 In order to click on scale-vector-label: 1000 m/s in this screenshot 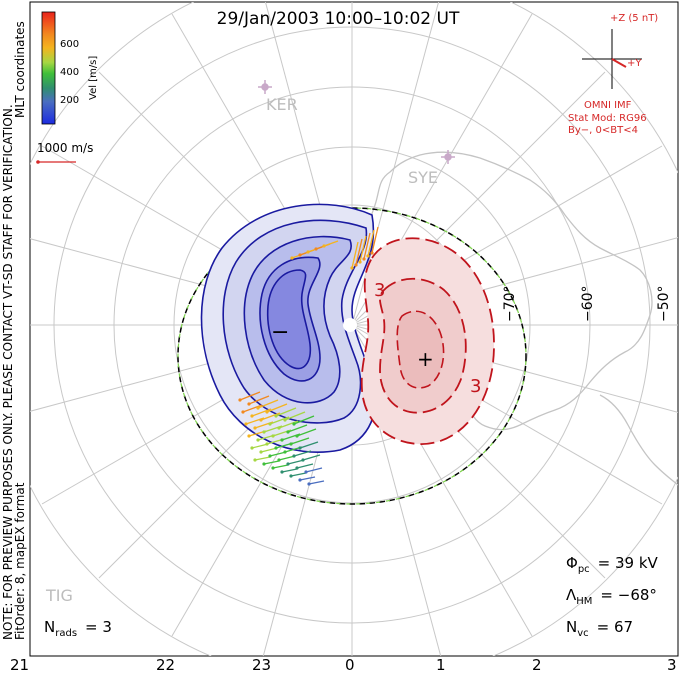, I will do `click(65, 148)`.